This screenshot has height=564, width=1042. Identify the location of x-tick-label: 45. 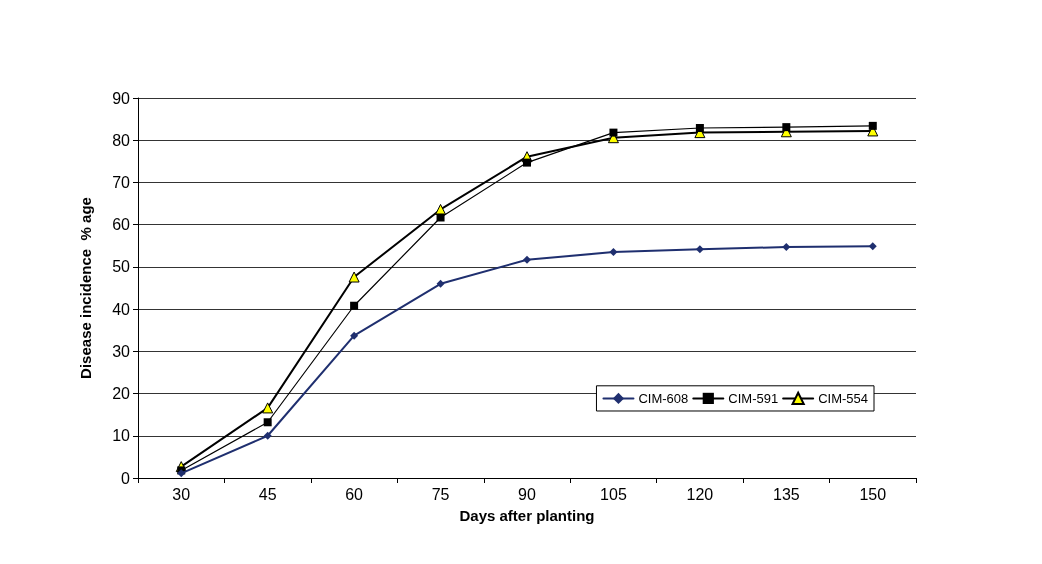
(267, 494).